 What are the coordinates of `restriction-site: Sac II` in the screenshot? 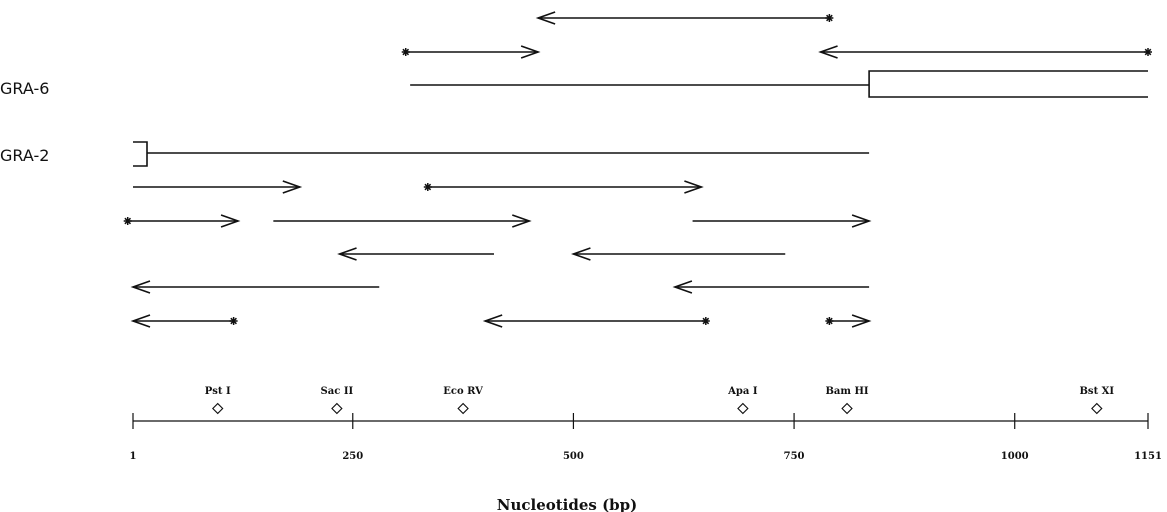 It's located at (337, 400).